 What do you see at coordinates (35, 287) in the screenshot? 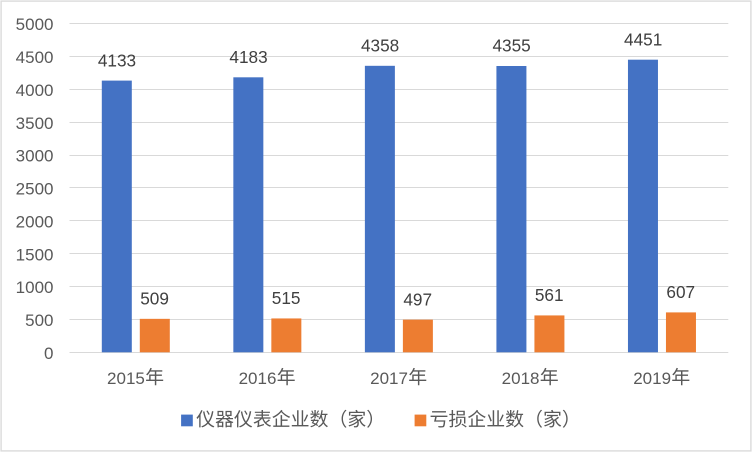
I see `svg-text: 1000` at bounding box center [35, 287].